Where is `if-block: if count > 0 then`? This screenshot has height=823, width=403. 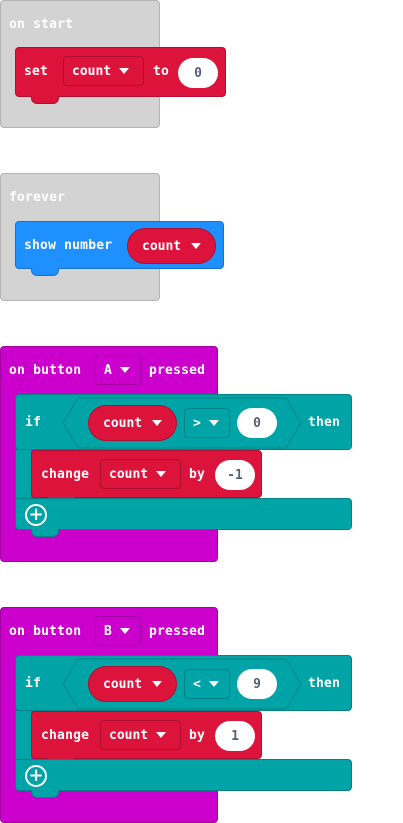
if-block: if count > 0 then is located at coordinates (183, 422).